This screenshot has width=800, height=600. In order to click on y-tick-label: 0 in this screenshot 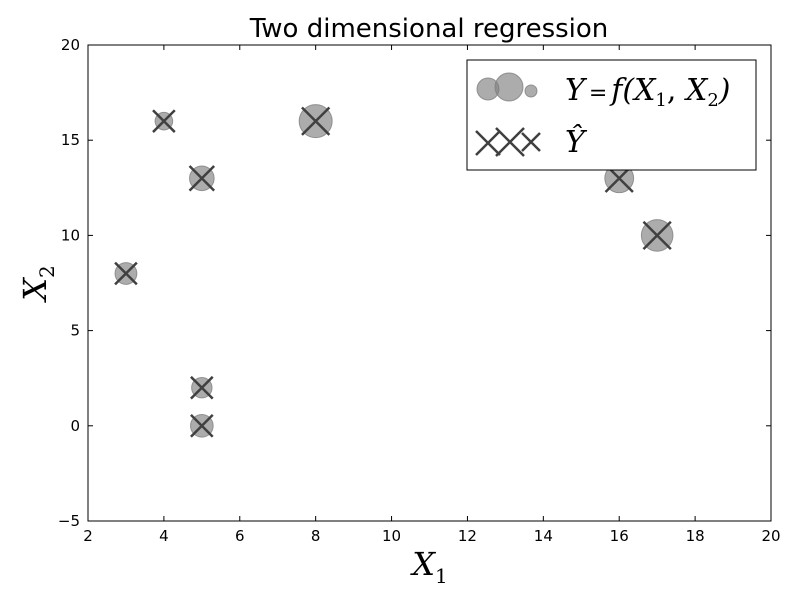, I will do `click(75, 426)`.